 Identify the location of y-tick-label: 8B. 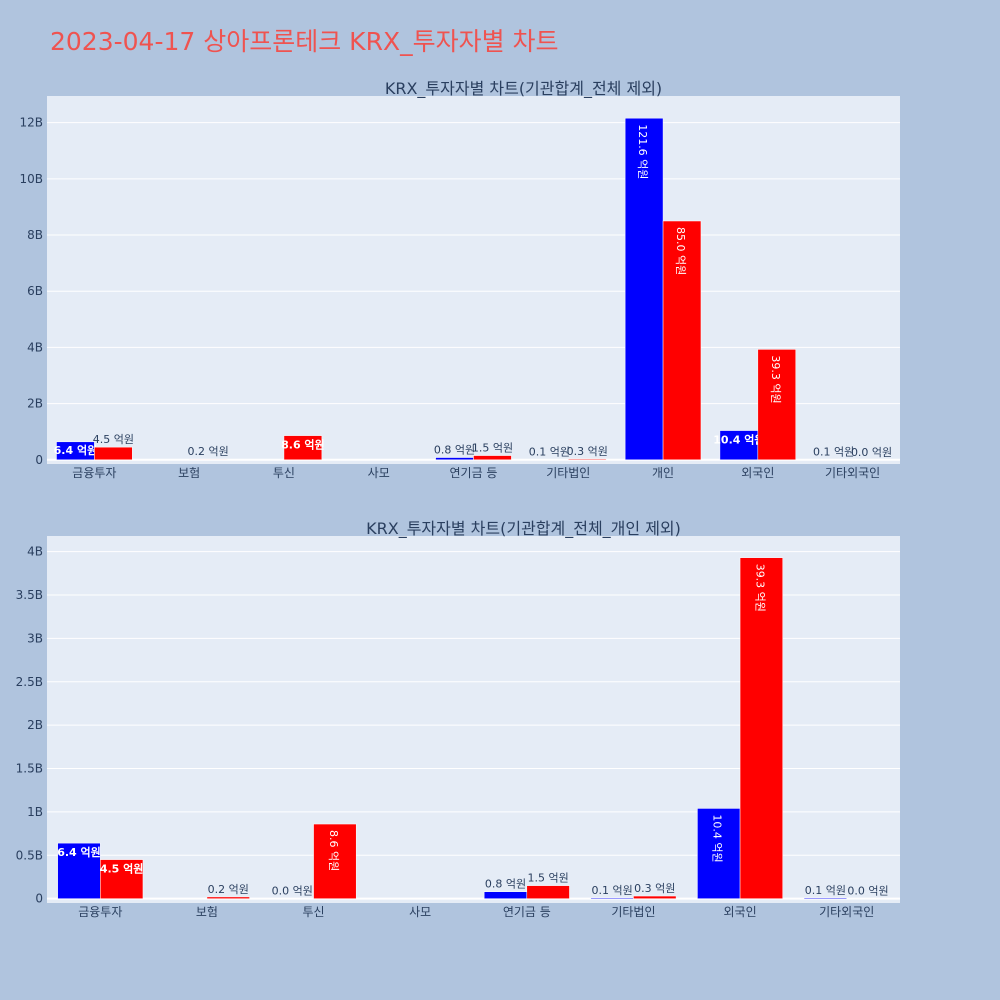
(35, 235).